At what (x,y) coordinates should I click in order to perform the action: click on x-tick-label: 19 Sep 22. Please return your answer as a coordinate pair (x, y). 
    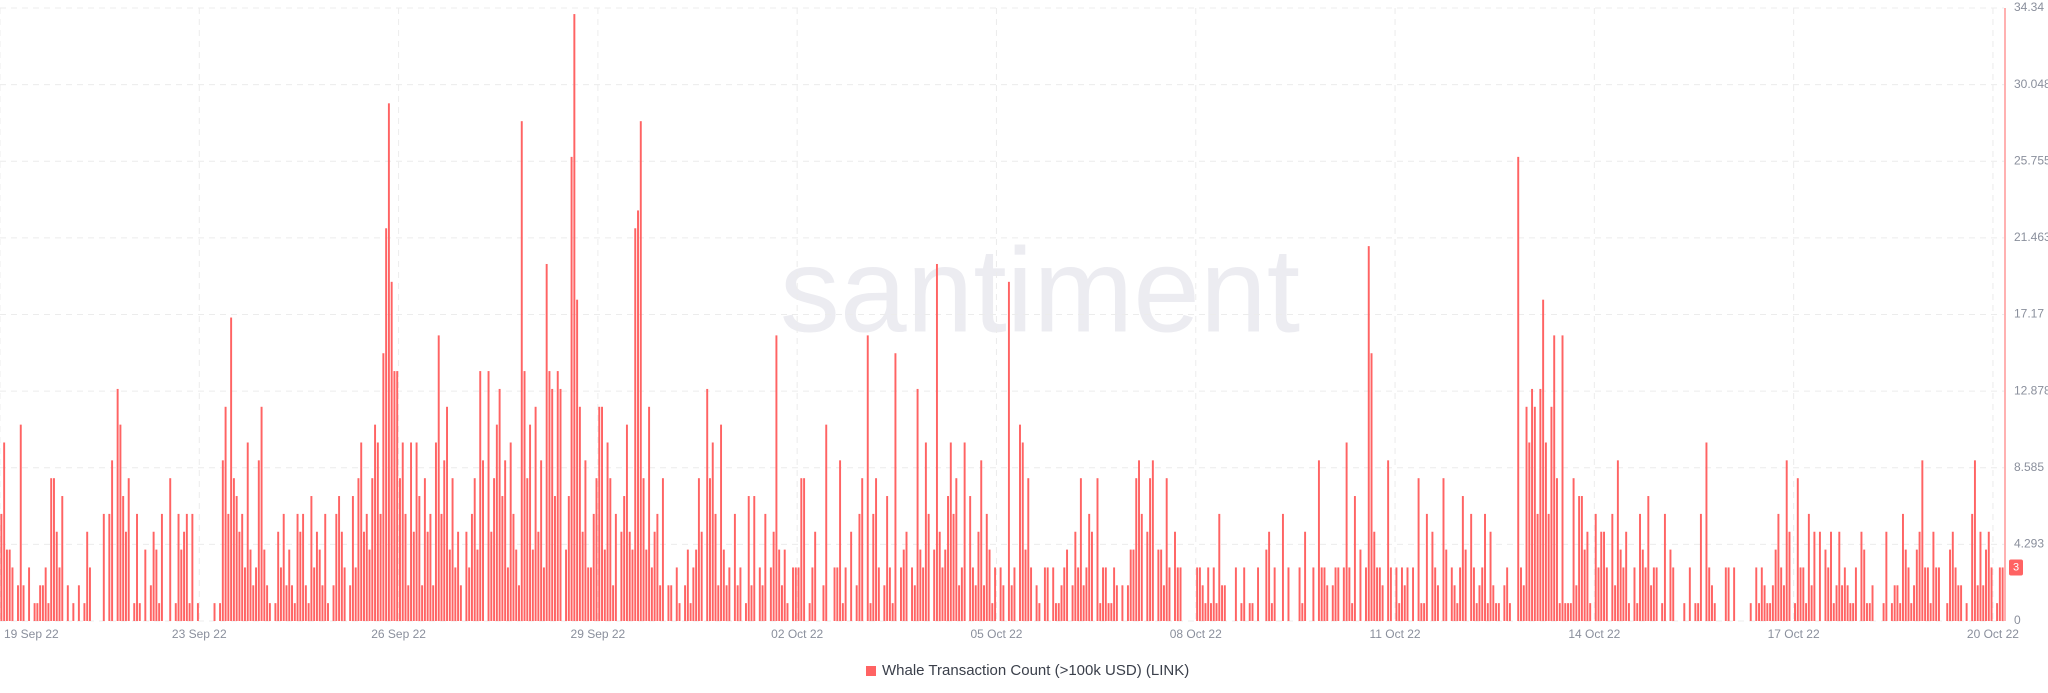
    Looking at the image, I should click on (31, 634).